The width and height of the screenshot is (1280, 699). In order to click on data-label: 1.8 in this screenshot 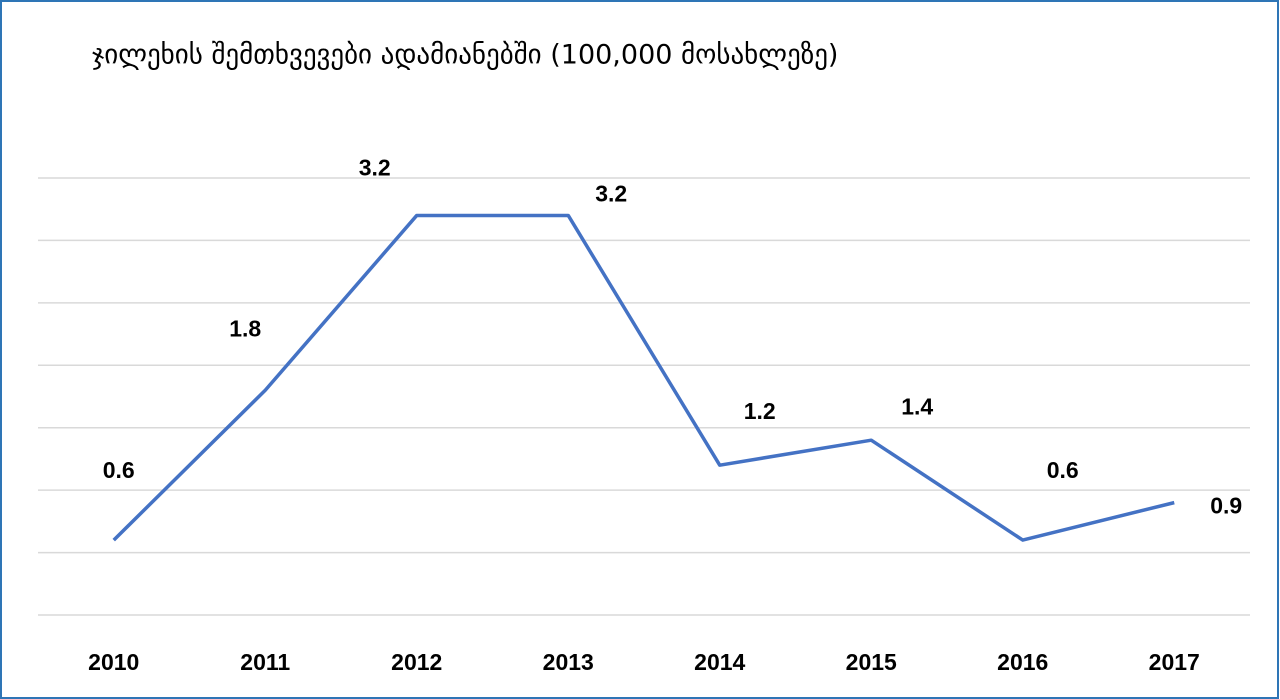, I will do `click(245, 328)`.